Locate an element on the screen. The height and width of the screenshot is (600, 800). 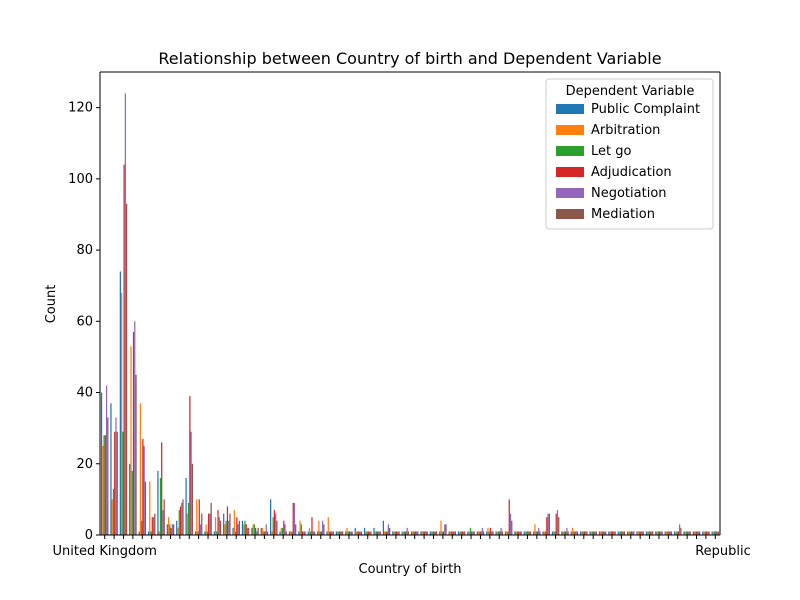
y-tick-label: 60 is located at coordinates (84, 321).